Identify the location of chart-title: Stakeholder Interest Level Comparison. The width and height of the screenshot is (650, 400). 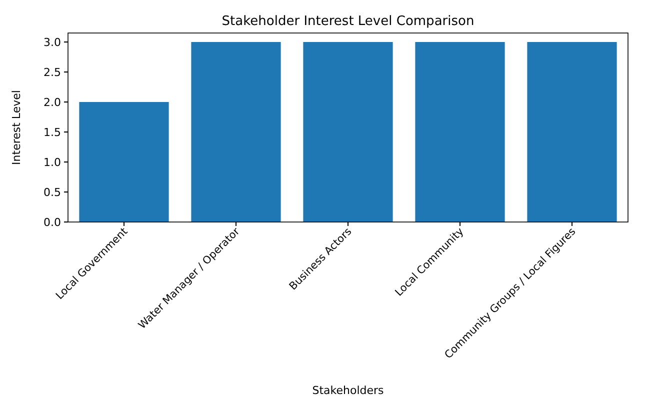
(348, 21).